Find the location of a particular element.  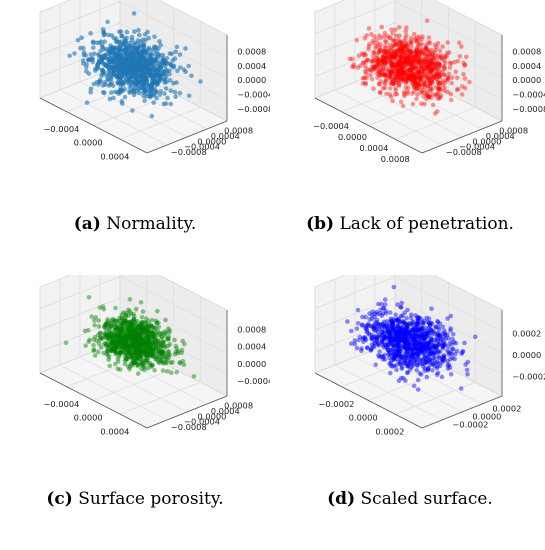

x-axis-line is located at coordinates (93, 125).